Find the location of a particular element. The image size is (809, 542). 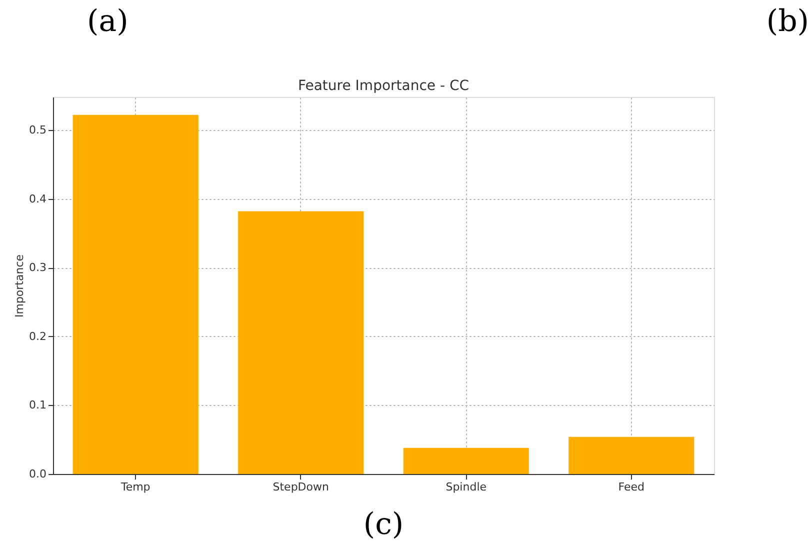

chart-title: Feature Importance - CC is located at coordinates (384, 86).